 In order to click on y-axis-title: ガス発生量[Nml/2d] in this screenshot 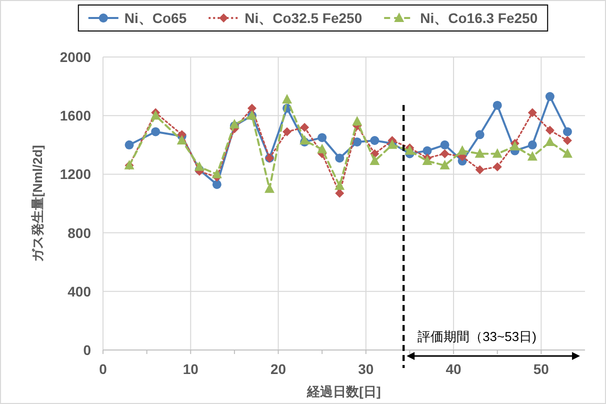, I will do `click(37, 203)`.